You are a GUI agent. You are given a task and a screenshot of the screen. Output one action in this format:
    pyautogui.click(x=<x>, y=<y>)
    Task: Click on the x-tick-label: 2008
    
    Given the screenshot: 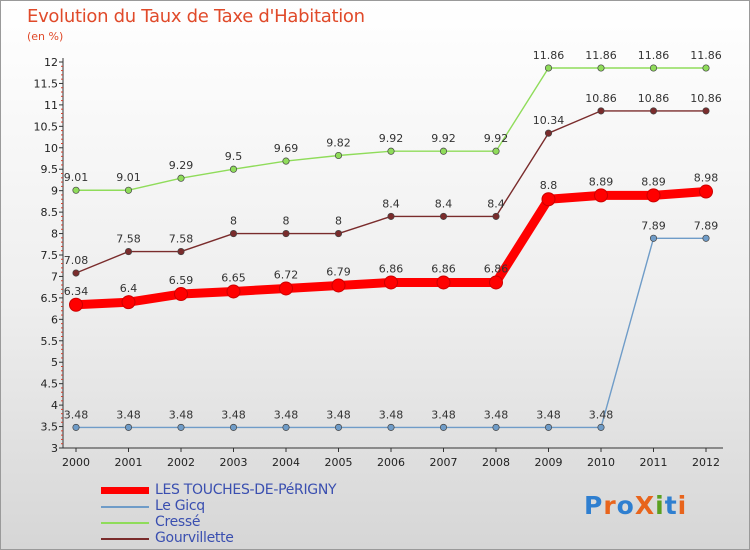 What is the action you would take?
    pyautogui.click(x=496, y=462)
    